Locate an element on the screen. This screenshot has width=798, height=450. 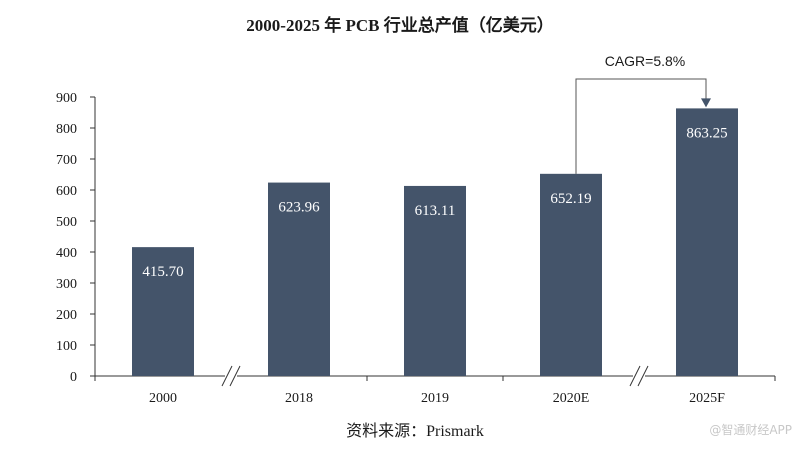
data-label: 613.11 is located at coordinates (435, 211).